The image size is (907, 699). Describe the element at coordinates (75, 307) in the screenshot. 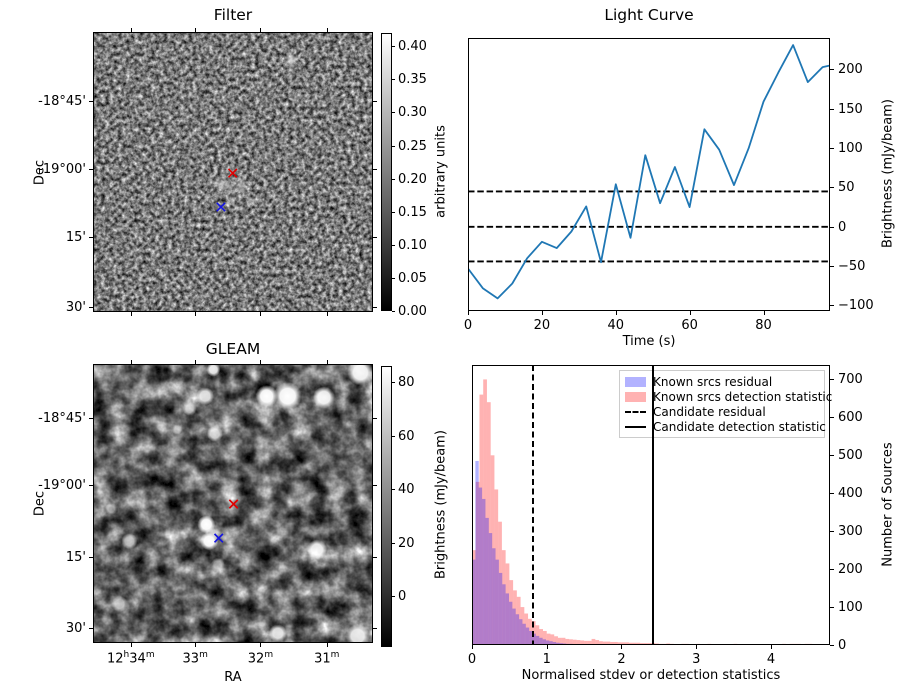

I see `dec-tick-label: 30'` at that location.